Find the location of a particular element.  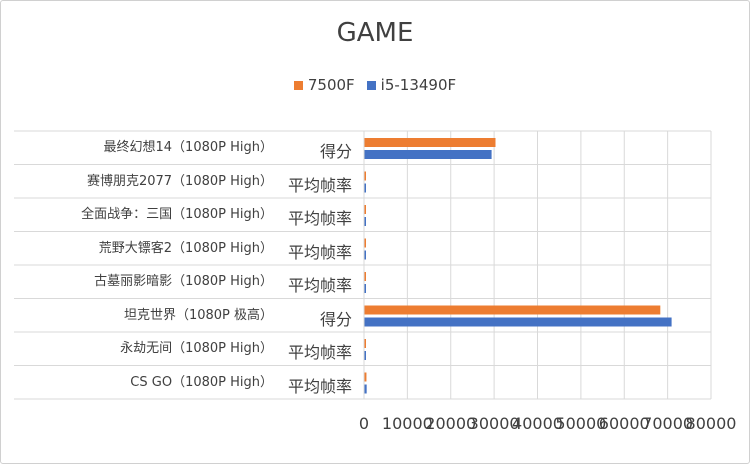

legend-item-7500f: 7500F is located at coordinates (324, 85).